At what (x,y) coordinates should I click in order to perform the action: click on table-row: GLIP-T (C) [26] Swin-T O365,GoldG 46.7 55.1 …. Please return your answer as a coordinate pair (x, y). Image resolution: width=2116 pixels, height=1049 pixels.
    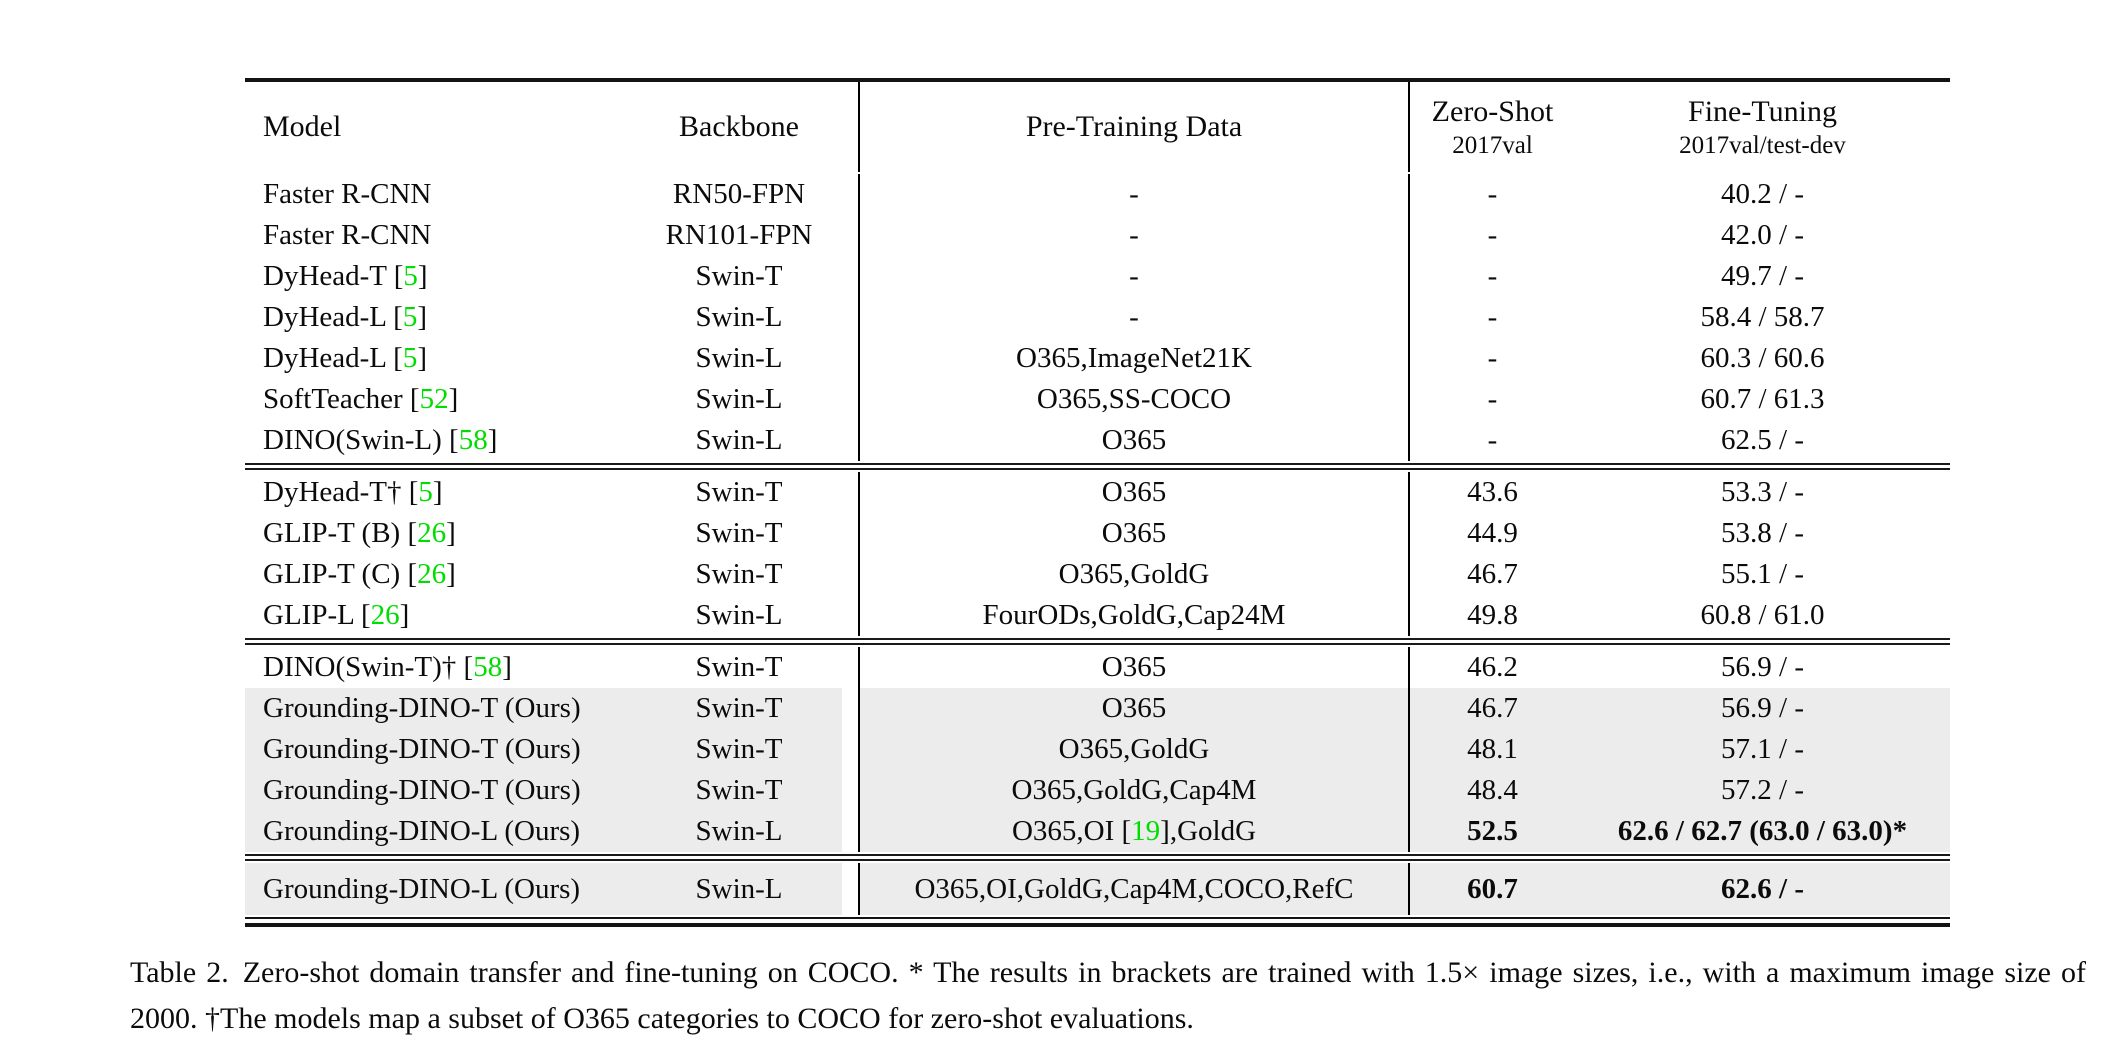
    Looking at the image, I should click on (1097, 574).